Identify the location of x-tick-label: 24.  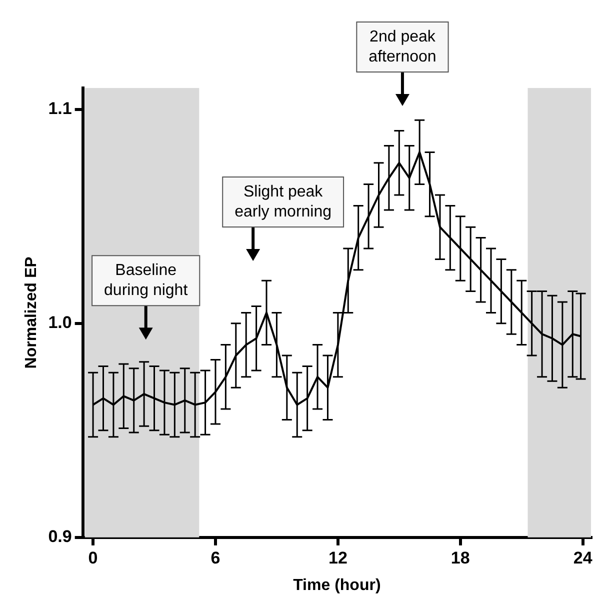
(583, 558).